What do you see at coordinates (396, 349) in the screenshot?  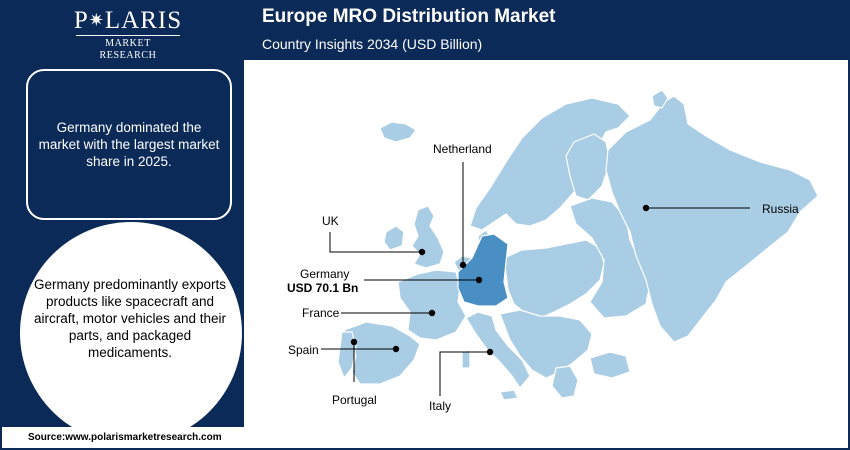 I see `dot-spain` at bounding box center [396, 349].